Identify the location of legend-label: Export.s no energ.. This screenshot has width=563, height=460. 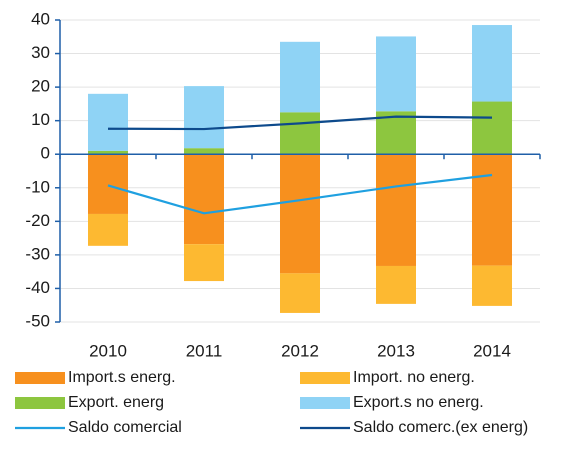
(418, 402).